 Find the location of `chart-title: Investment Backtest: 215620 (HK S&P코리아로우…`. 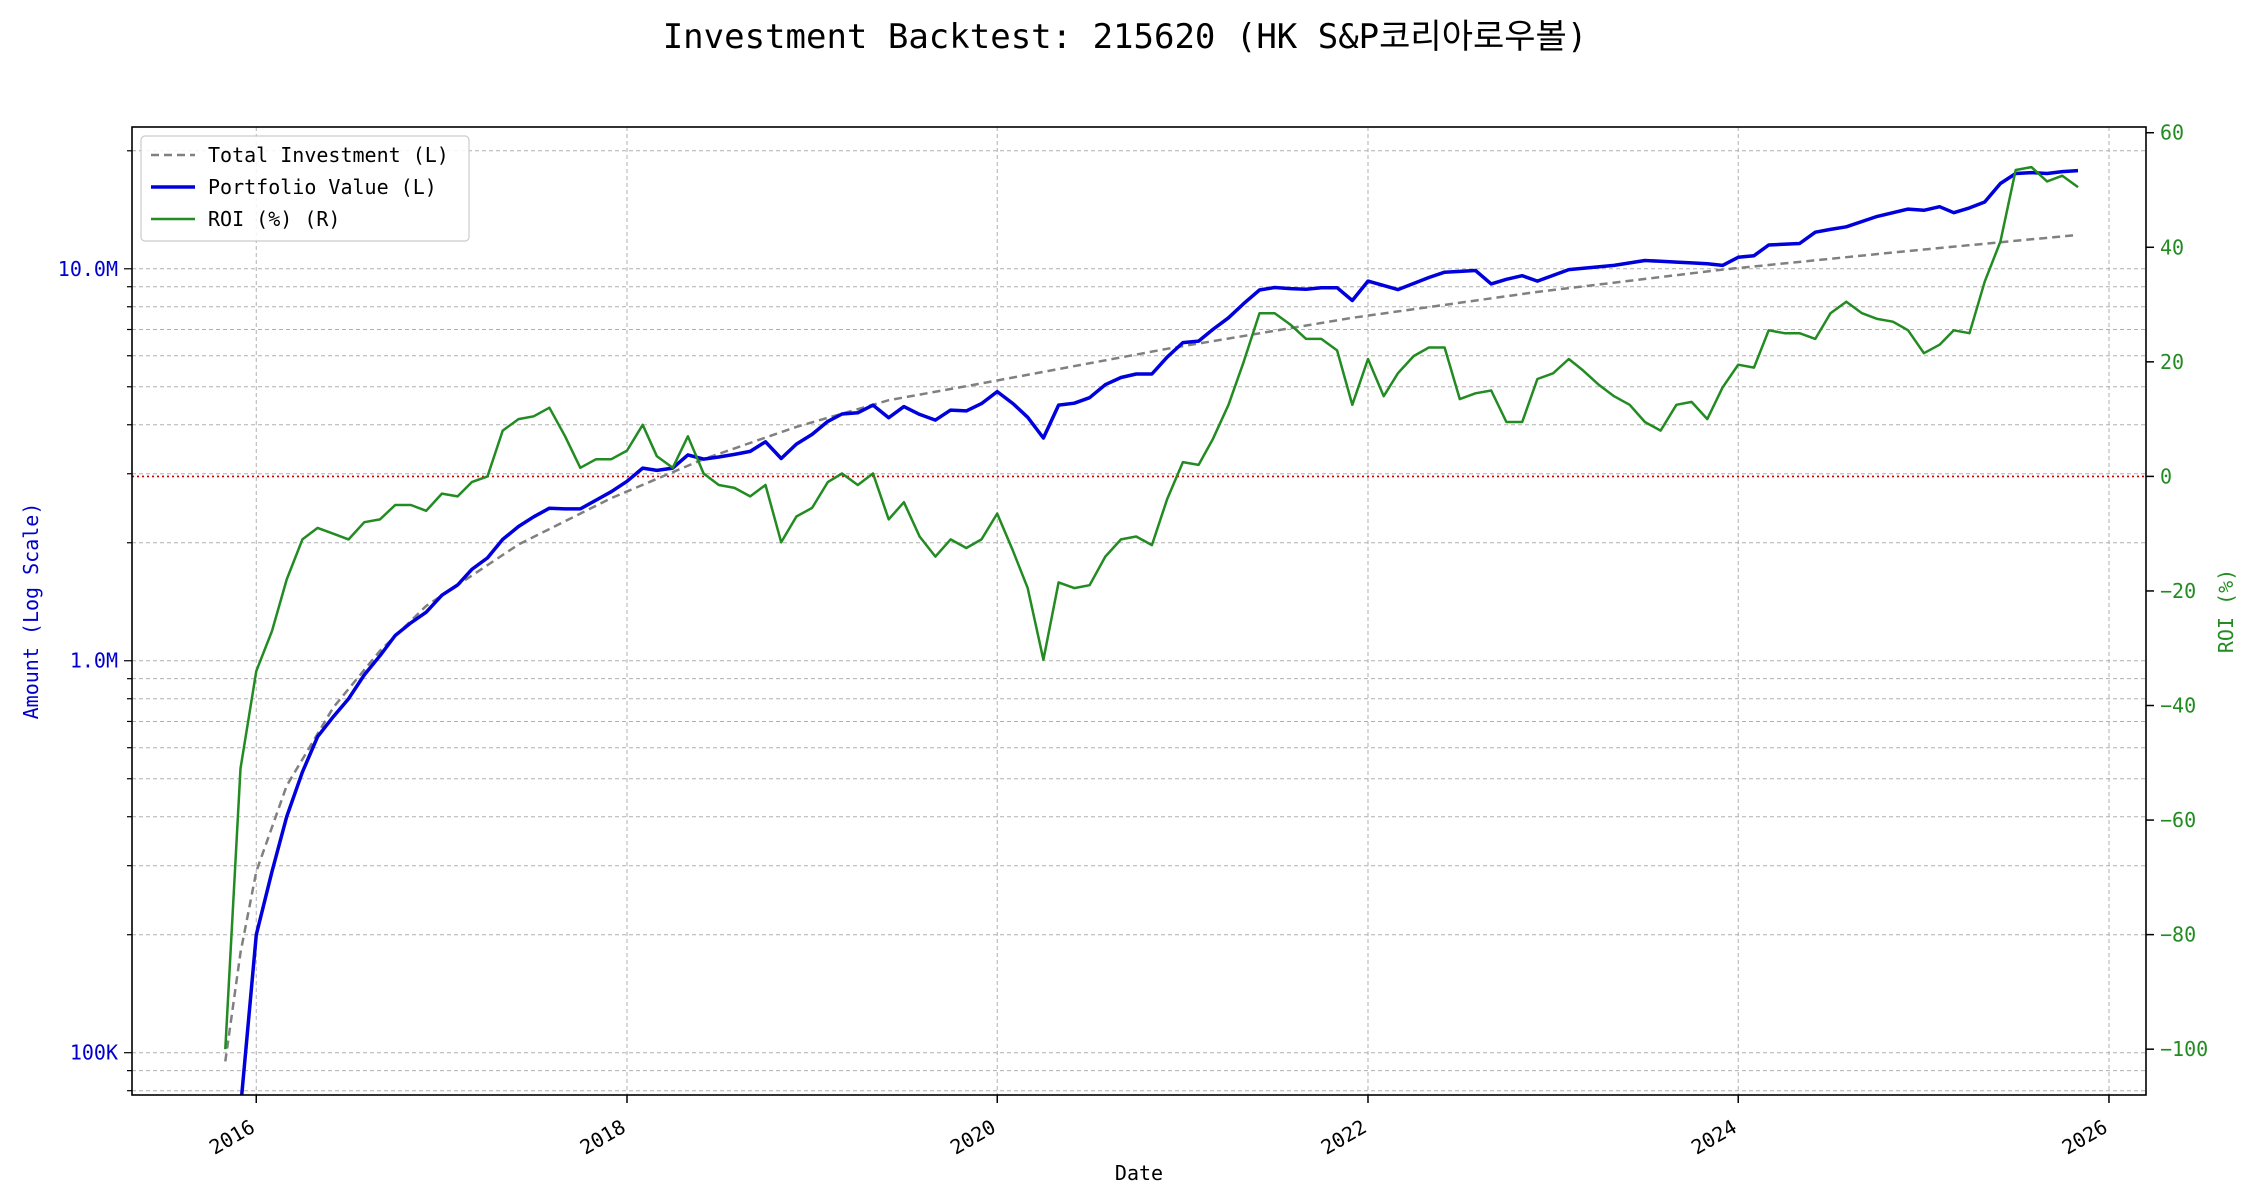

chart-title: Investment Backtest: 215620 (HK S&P코리아로우… is located at coordinates (1125, 37).